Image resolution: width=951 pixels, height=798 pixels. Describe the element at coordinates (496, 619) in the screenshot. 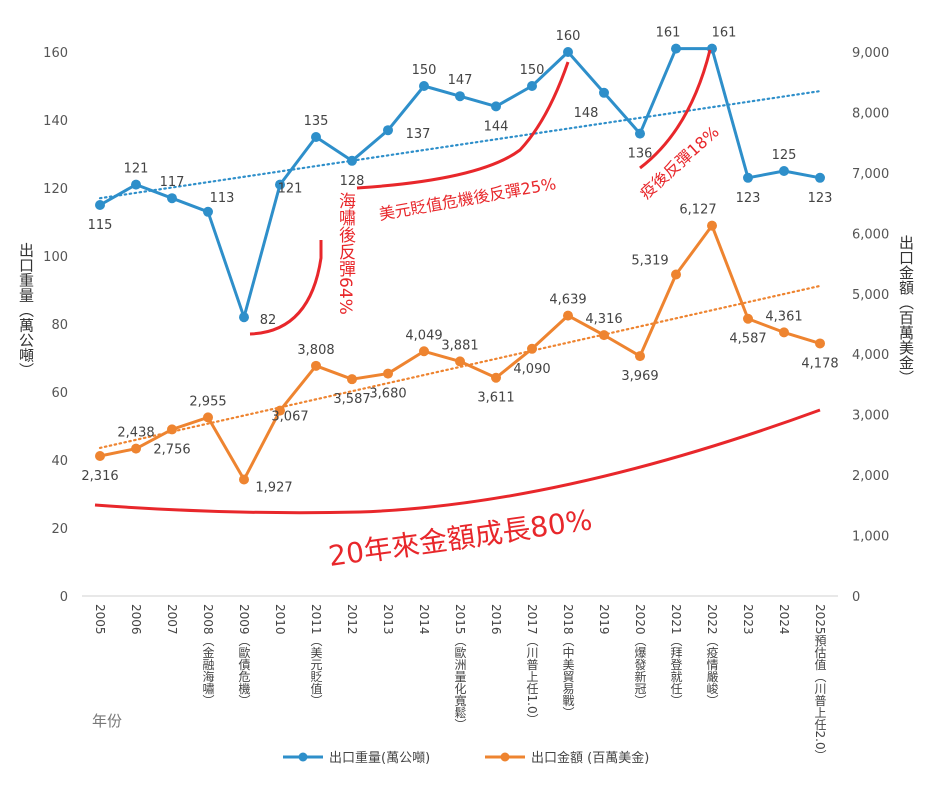

I see `x-tick-label: 2016` at that location.